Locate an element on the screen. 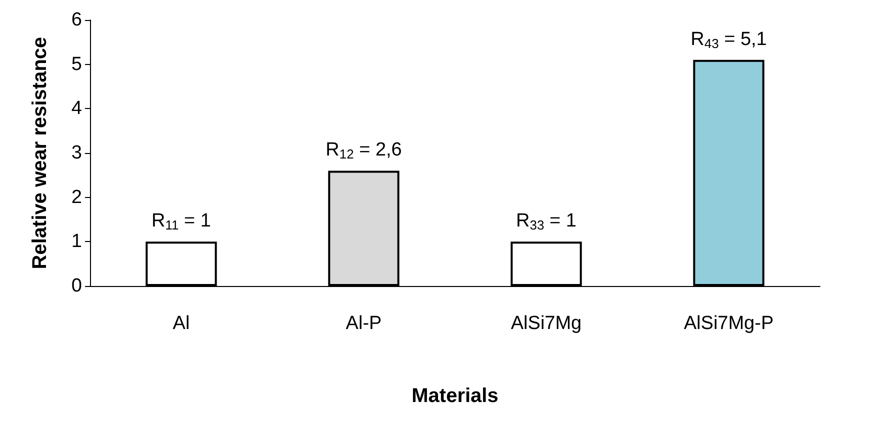 The image size is (876, 430). y-tick-label: 2 is located at coordinates (76, 197).